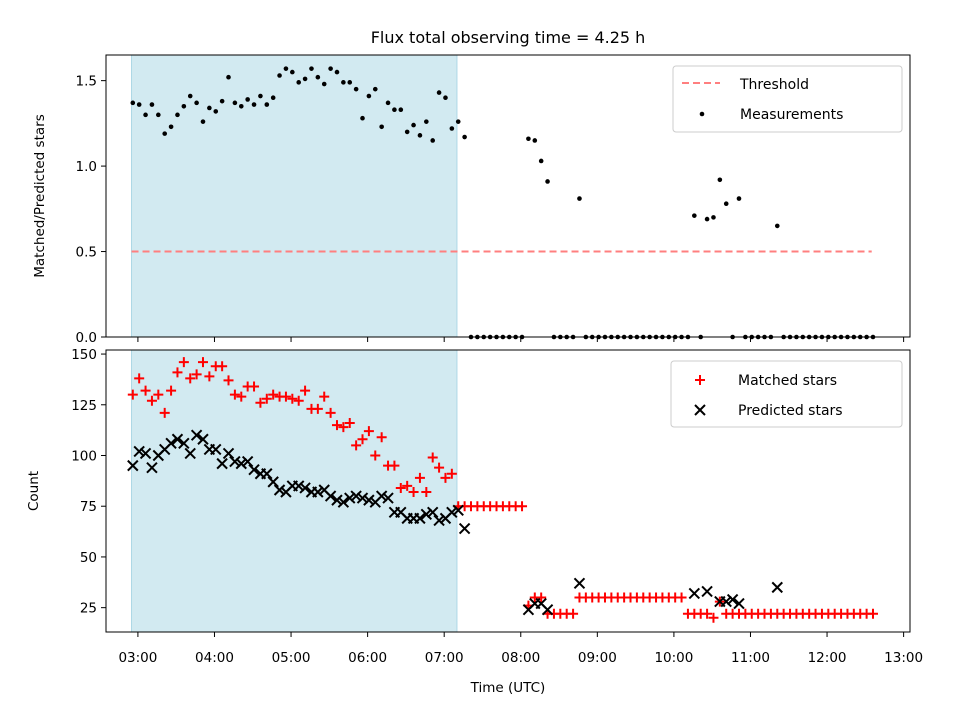 The image size is (960, 720). What do you see at coordinates (86, 82) in the screenshot?
I see `y-tick-label: 1.5` at bounding box center [86, 82].